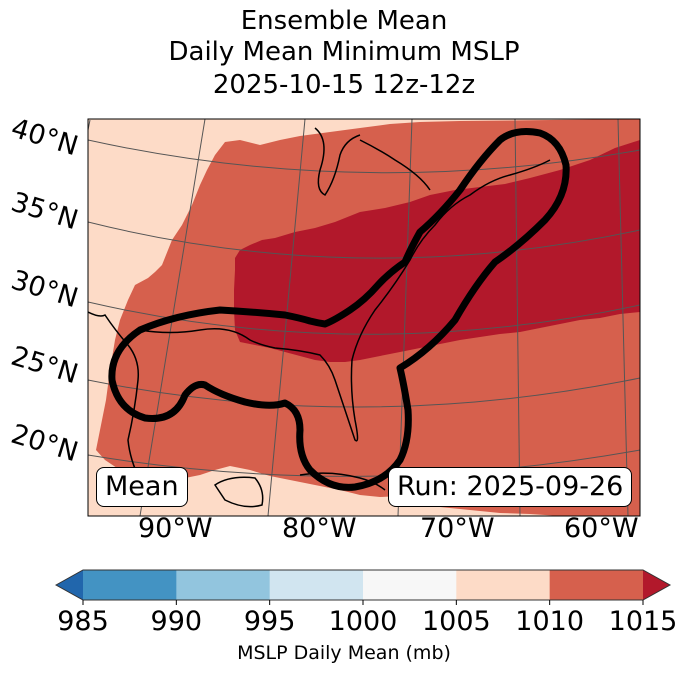  What do you see at coordinates (344, 653) in the screenshot?
I see `colorbar-label: MSLP Daily Mean (mb)` at bounding box center [344, 653].